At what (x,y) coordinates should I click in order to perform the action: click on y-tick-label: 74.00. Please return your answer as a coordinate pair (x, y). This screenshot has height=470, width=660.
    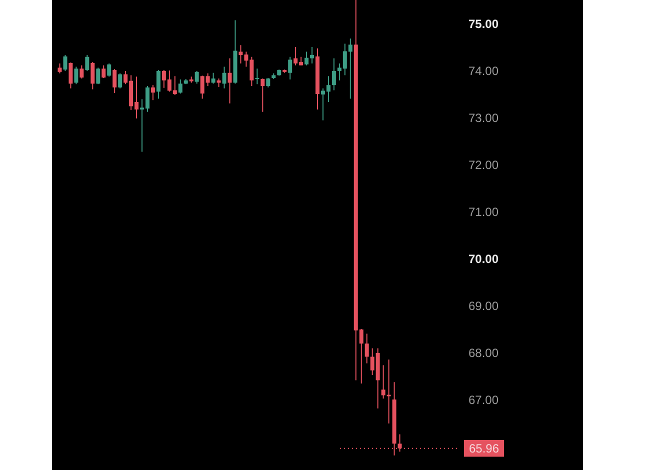
    Looking at the image, I should click on (483, 71).